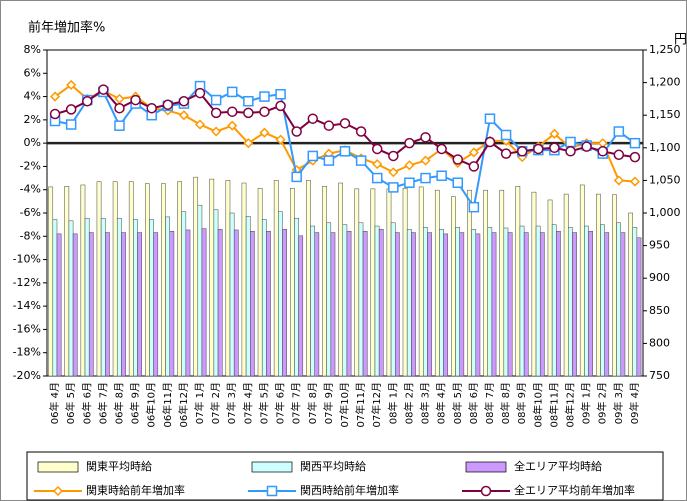 The width and height of the screenshot is (687, 501). What do you see at coordinates (32, 72) in the screenshot?
I see `y-tick-label: 6%` at bounding box center [32, 72].